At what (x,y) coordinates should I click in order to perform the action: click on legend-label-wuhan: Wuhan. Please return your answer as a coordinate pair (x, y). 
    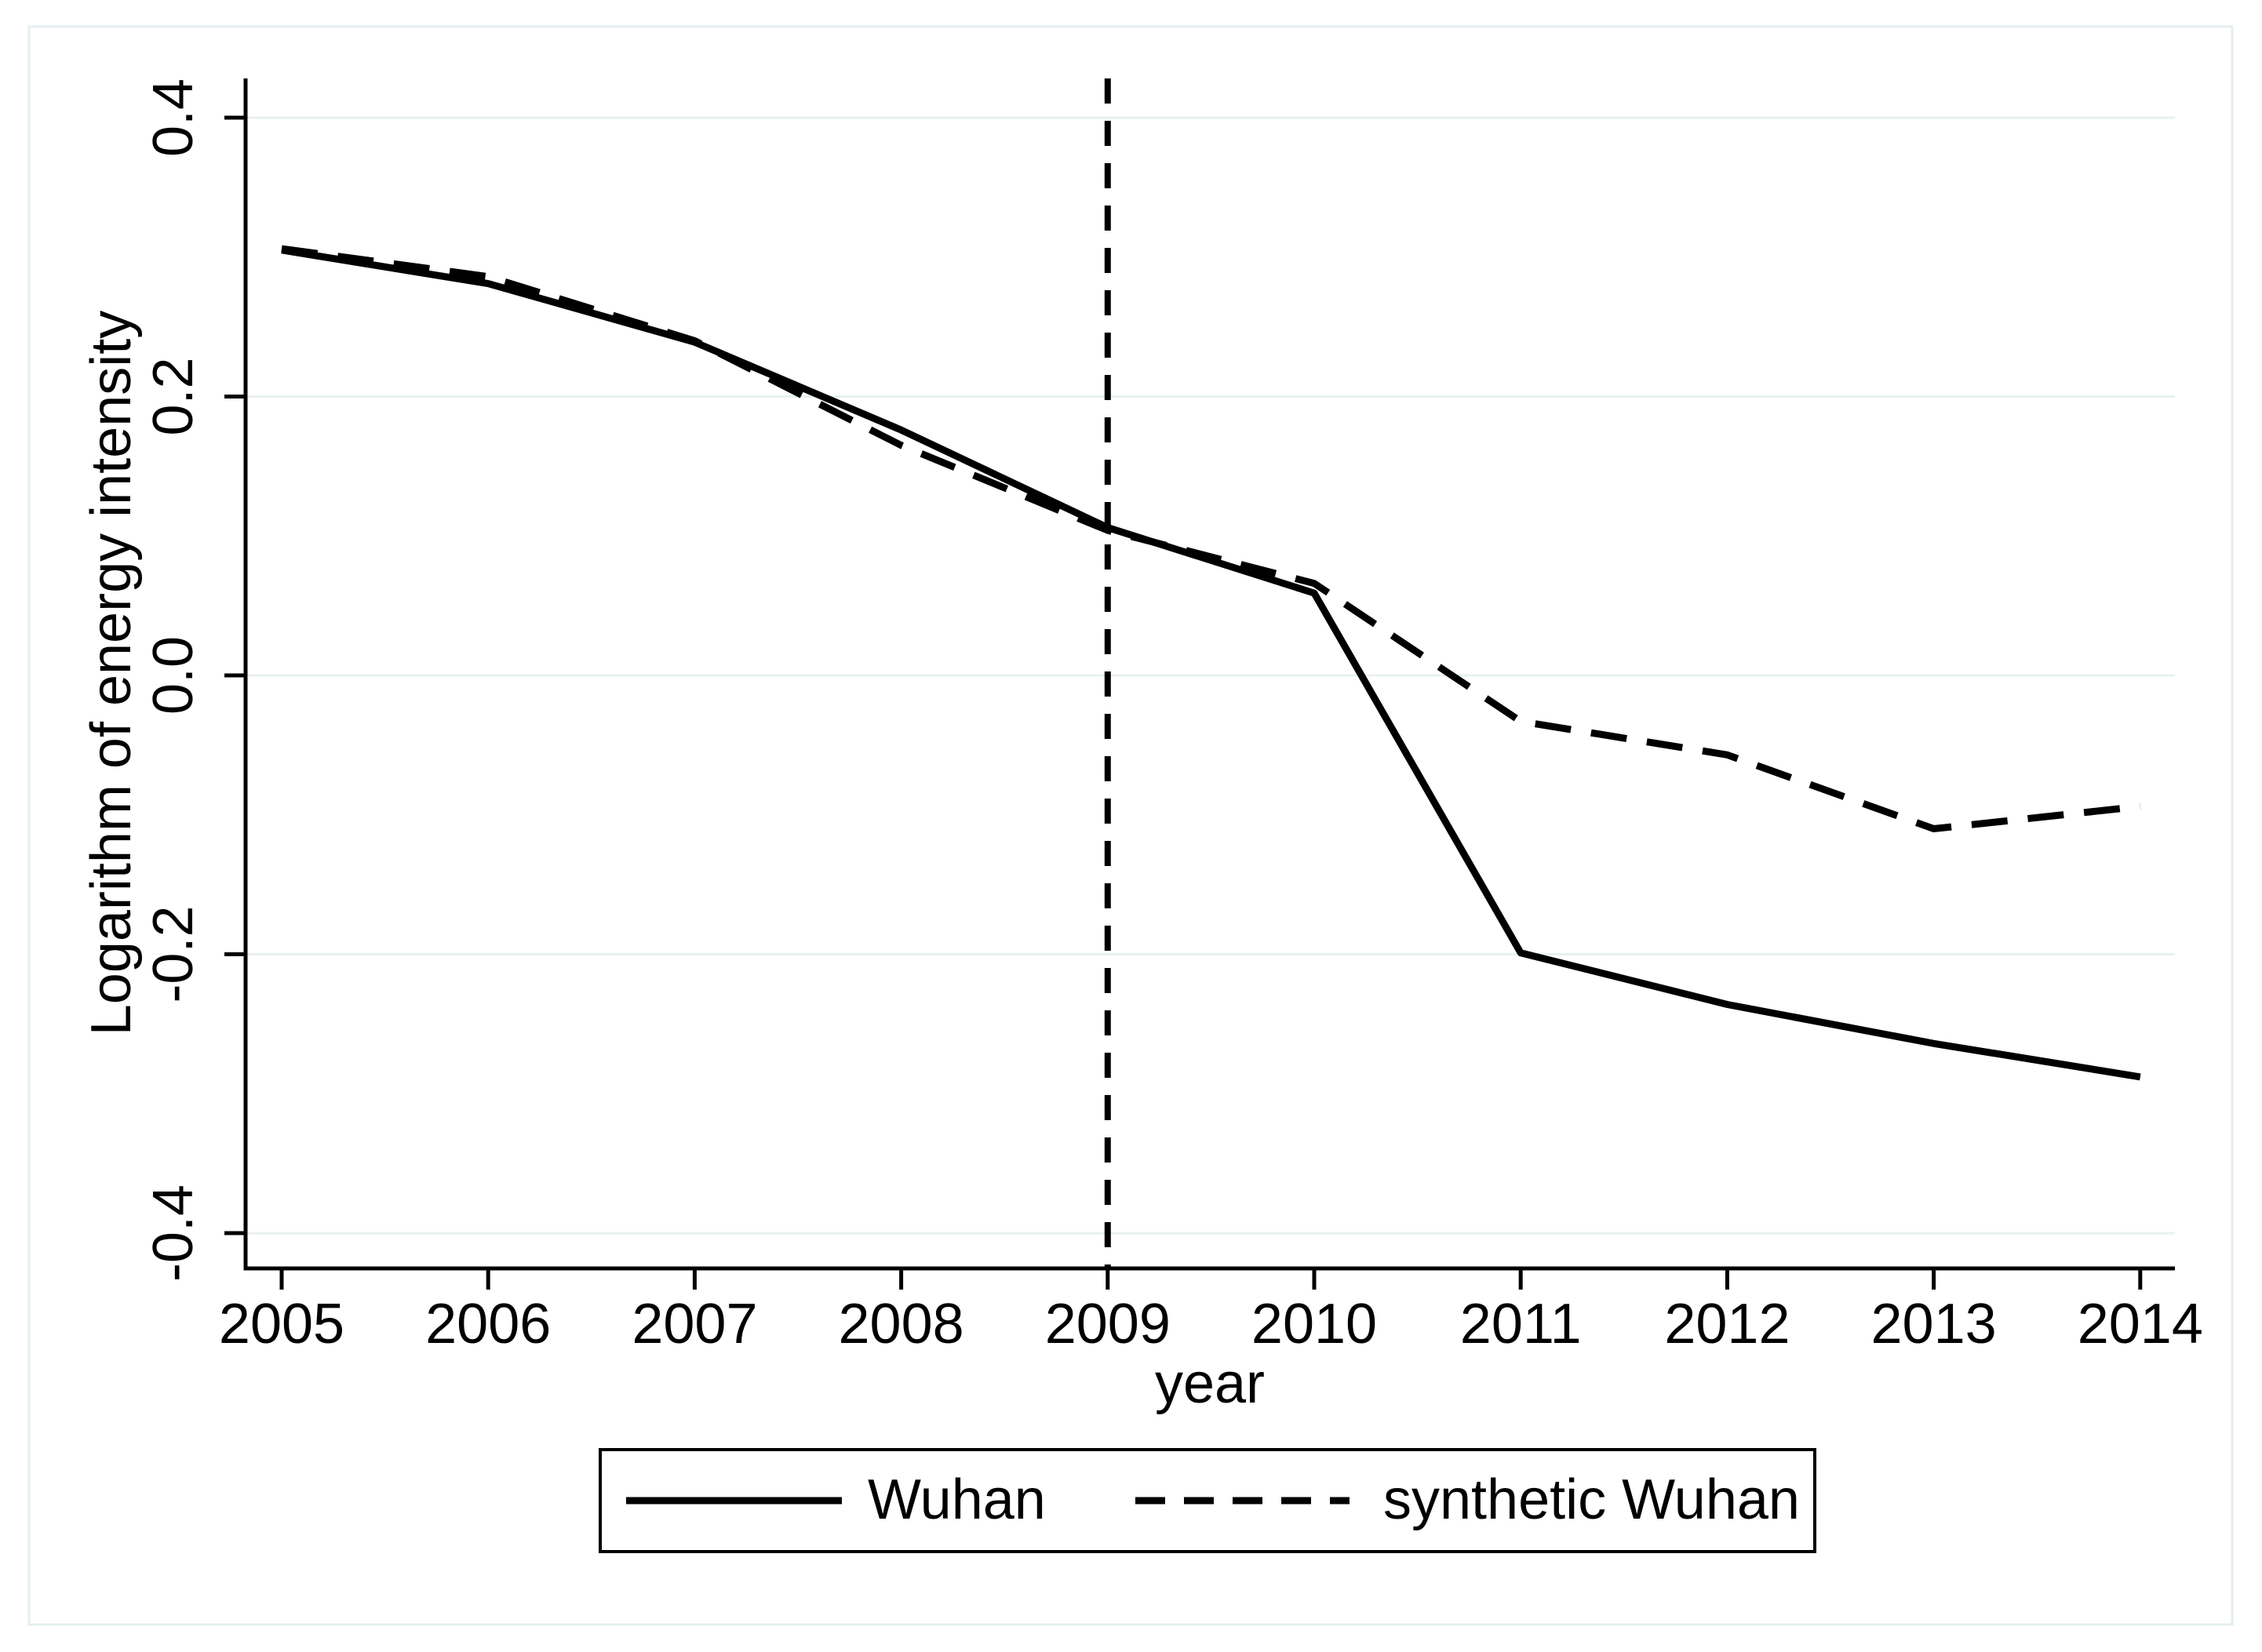
    Looking at the image, I should click on (957, 1500).